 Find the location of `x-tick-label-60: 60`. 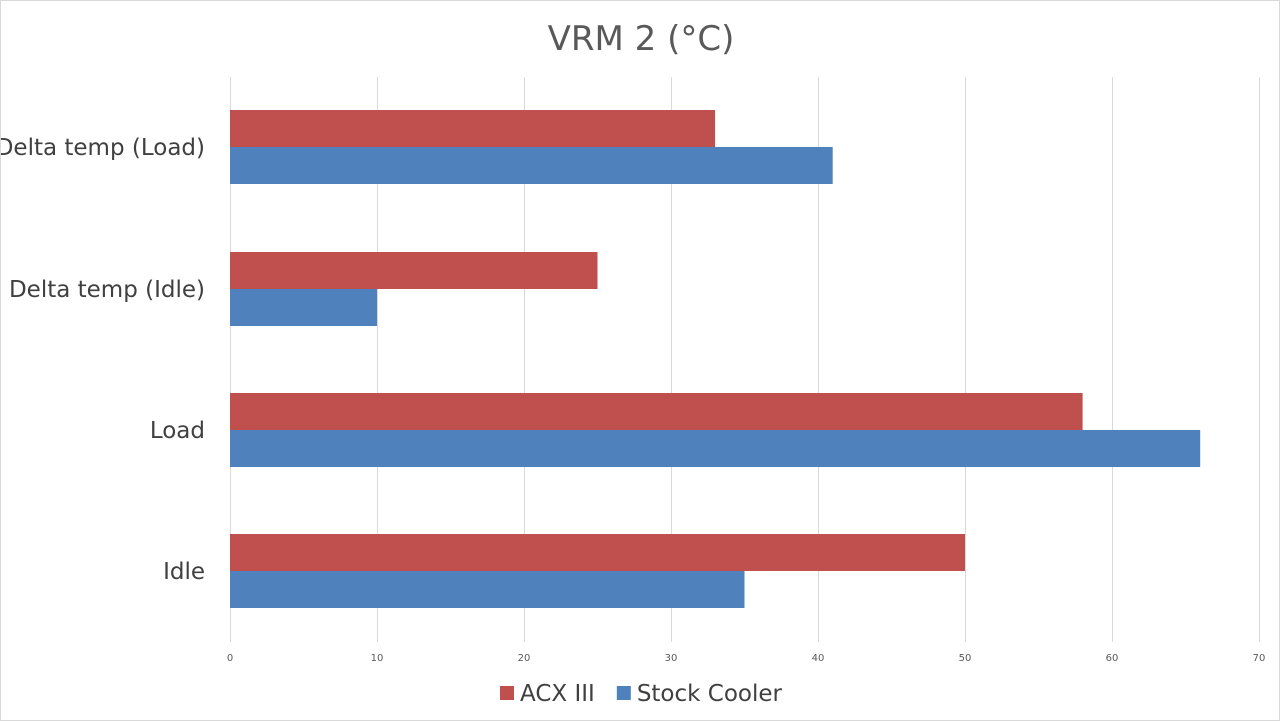

x-tick-label-60: 60 is located at coordinates (1112, 658).